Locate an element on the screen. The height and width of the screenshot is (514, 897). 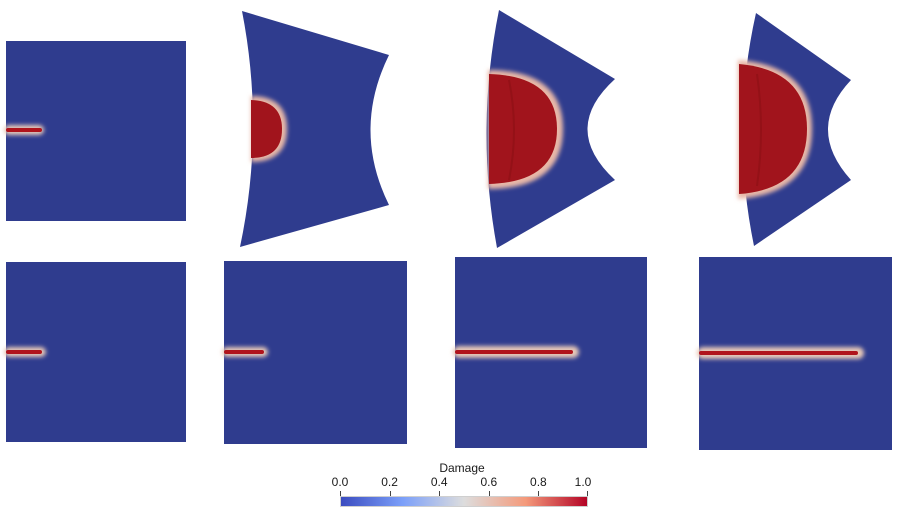
colorbar-title: Damage is located at coordinates (462, 468).